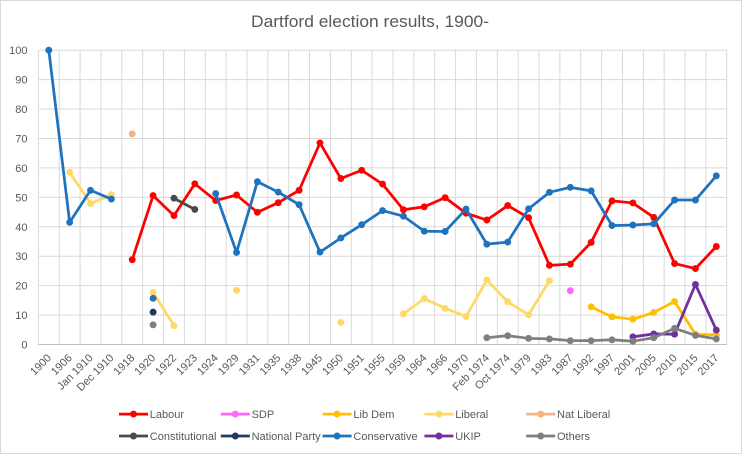 The height and width of the screenshot is (459, 742). What do you see at coordinates (21, 81) in the screenshot?
I see `svg-text: 90` at bounding box center [21, 81].